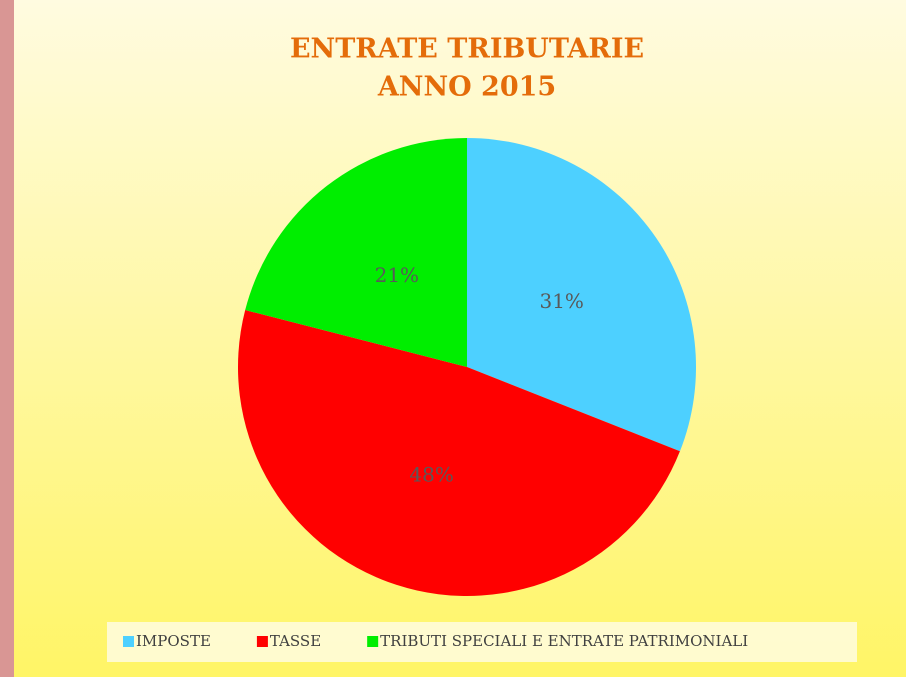 The image size is (906, 677). Describe the element at coordinates (431, 474) in the screenshot. I see `data-label: 48%` at that location.